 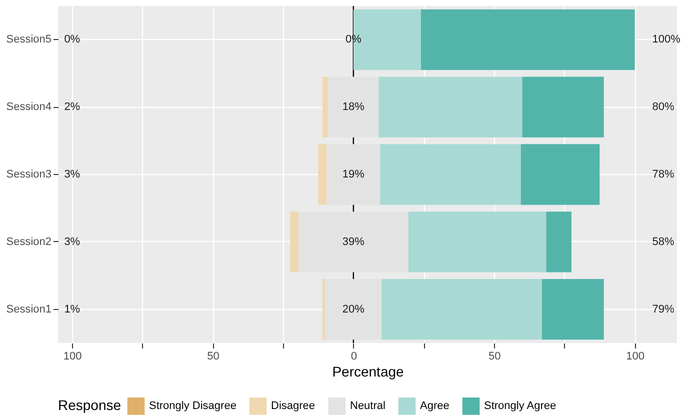 I want to click on annotation: 20%, so click(x=353, y=309).